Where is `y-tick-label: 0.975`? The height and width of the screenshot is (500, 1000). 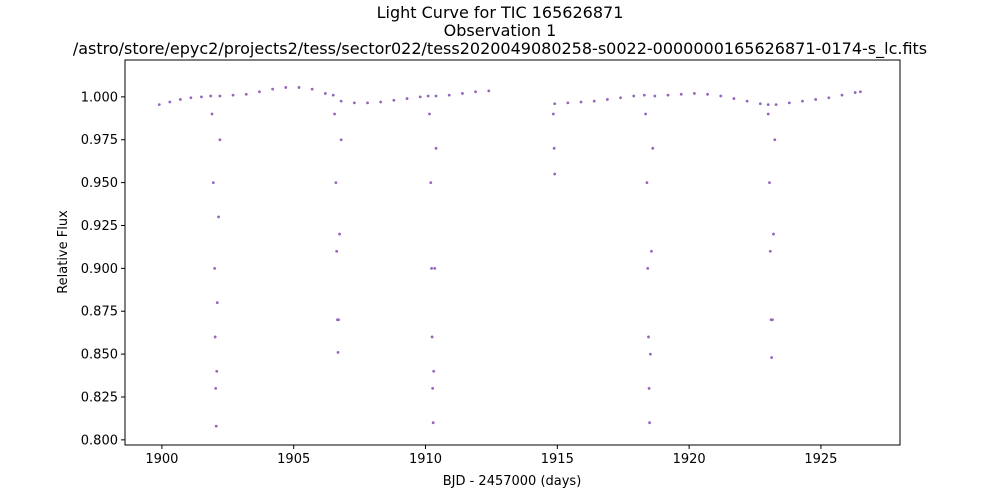 y-tick-label: 0.975 is located at coordinates (99, 140).